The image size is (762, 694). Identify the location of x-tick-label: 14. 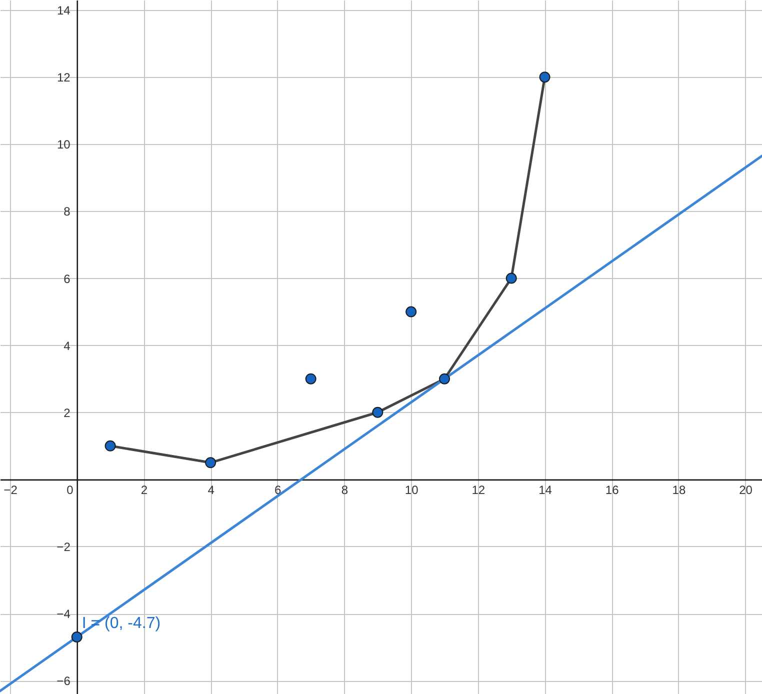
(545, 489).